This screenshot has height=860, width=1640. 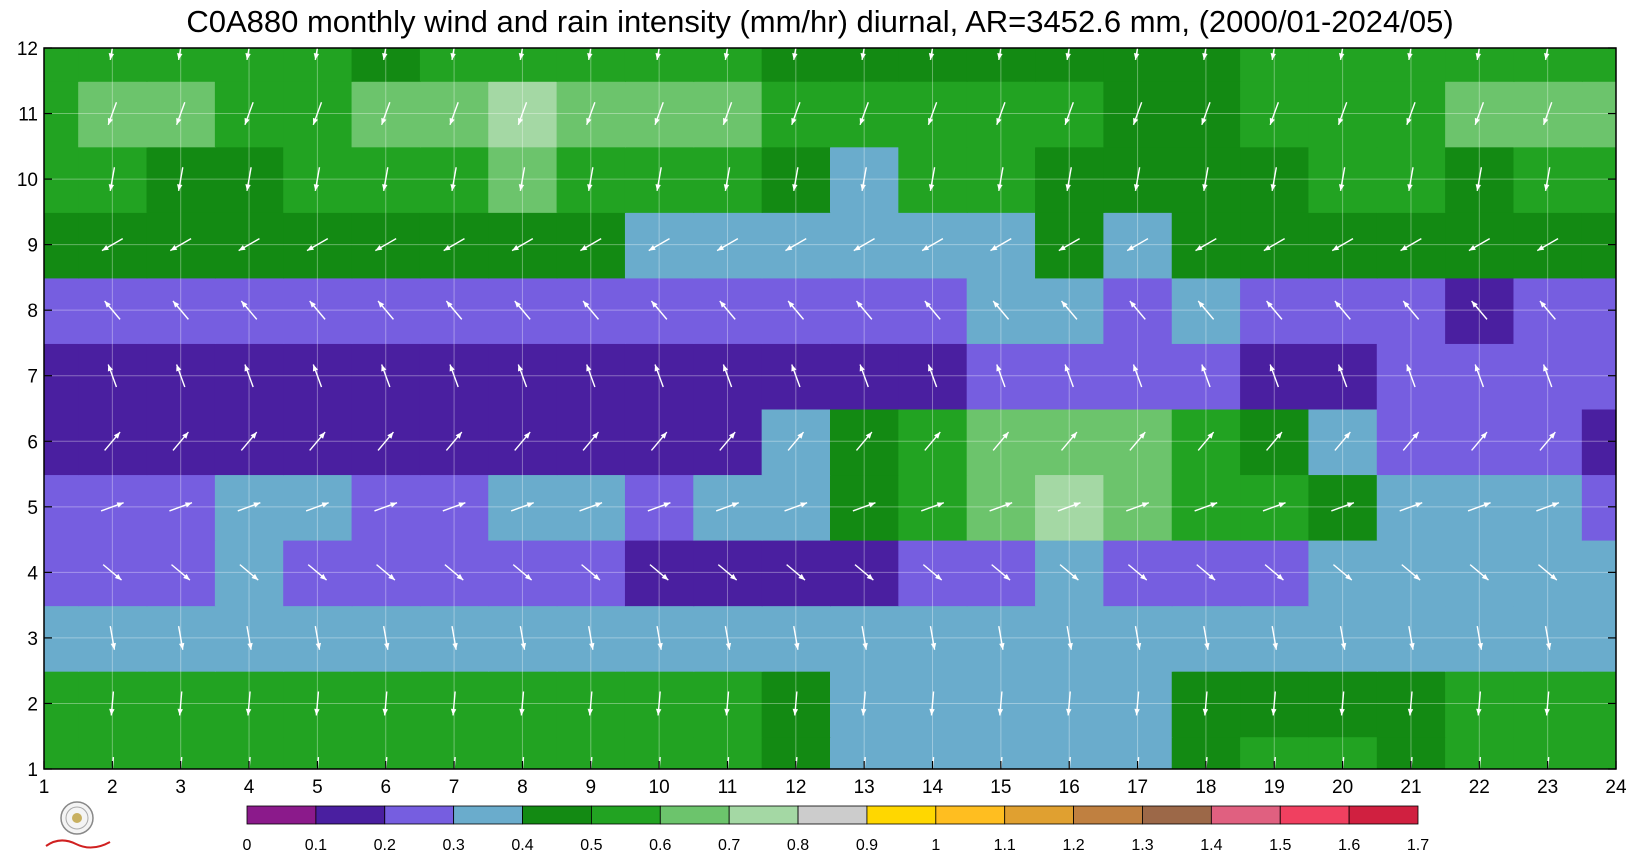 I want to click on colorbar-label: 1.4, so click(x=1211, y=845).